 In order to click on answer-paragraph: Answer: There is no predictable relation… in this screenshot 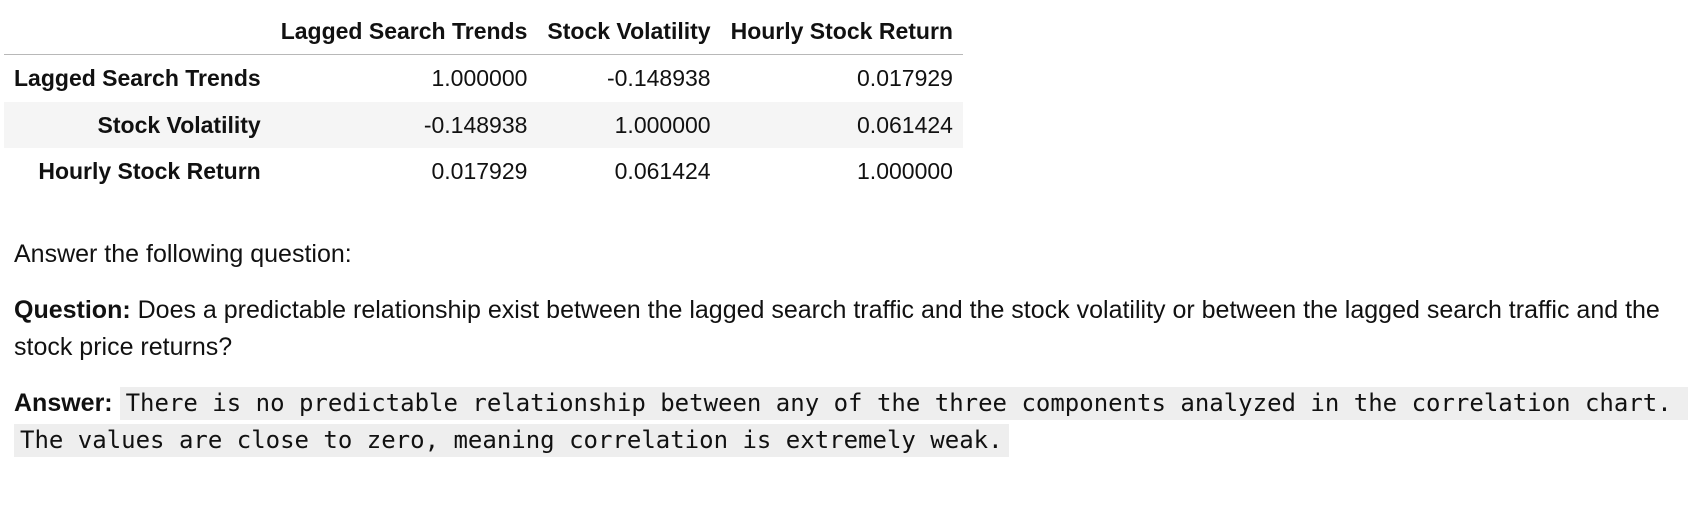, I will do `click(851, 422)`.